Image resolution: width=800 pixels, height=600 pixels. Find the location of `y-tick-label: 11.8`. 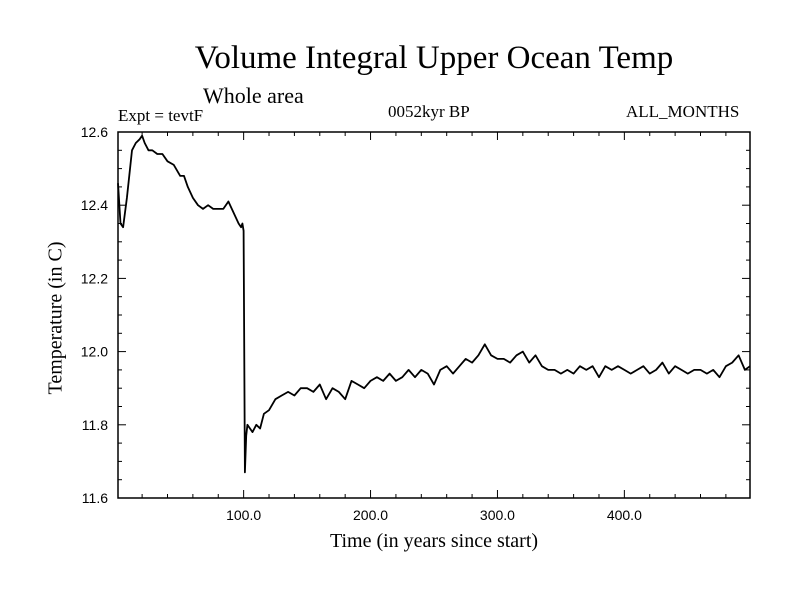

y-tick-label: 11.8 is located at coordinates (95, 425).